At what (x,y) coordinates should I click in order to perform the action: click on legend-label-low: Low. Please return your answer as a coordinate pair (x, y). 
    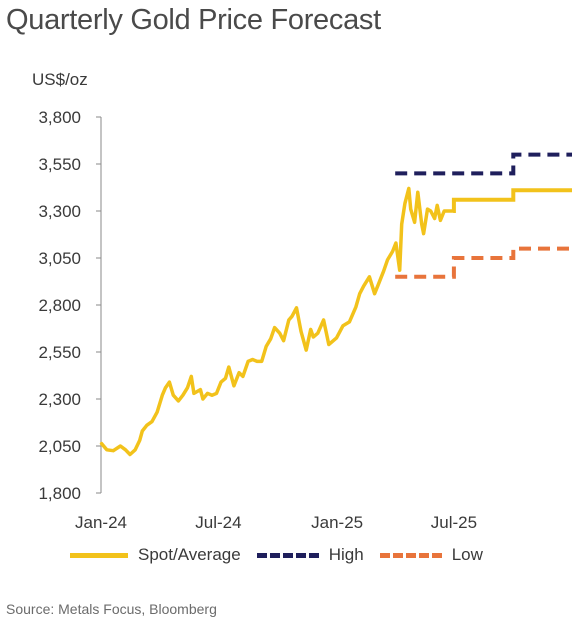
    Looking at the image, I should click on (467, 554).